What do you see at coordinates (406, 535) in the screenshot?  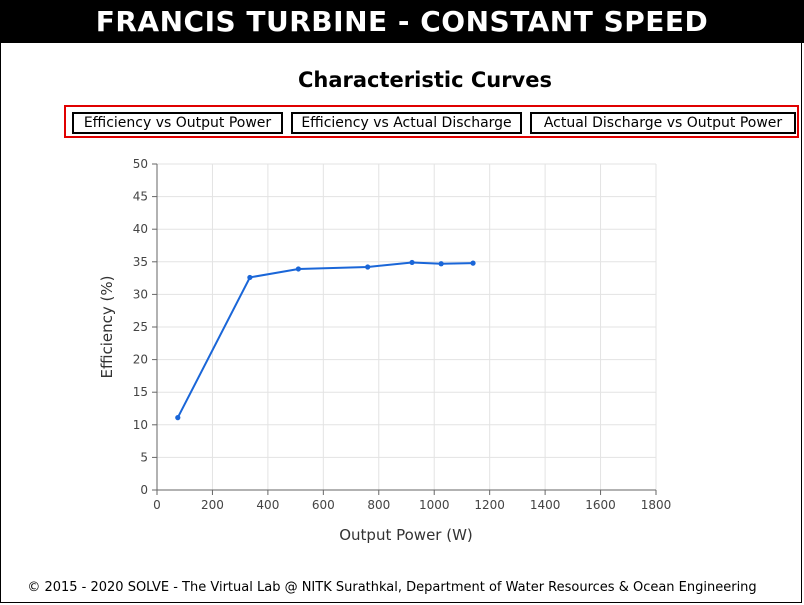 I see `x-axis-label: Output Power (W)` at bounding box center [406, 535].